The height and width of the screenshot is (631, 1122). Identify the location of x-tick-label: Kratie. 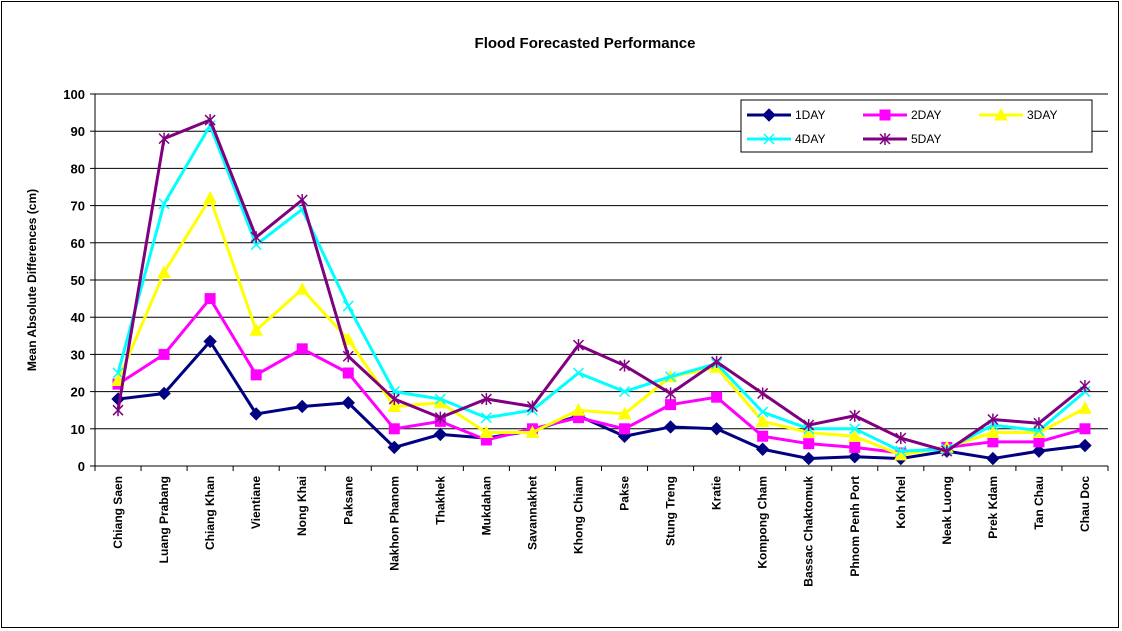
(717, 493).